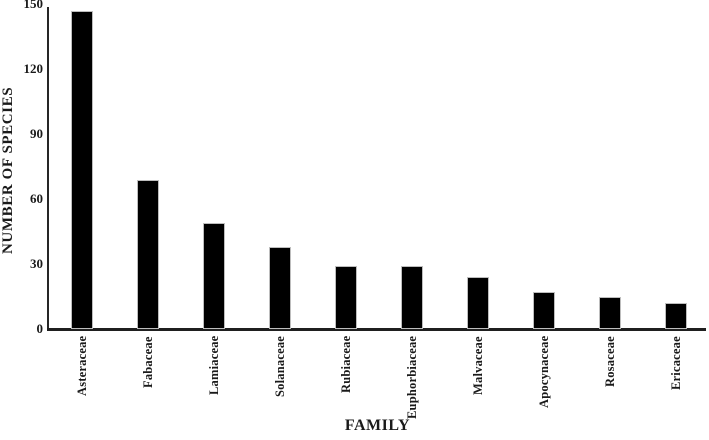 Image resolution: width=709 pixels, height=440 pixels. What do you see at coordinates (8, 170) in the screenshot?
I see `y-axis-title: NUMBER OF SPECIES` at bounding box center [8, 170].